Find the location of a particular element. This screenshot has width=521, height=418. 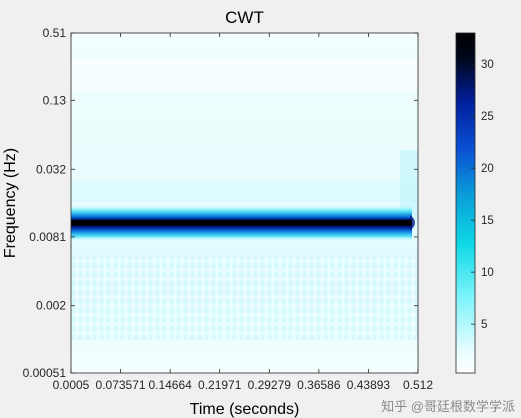

x-axis-label: Time (seconds) is located at coordinates (245, 409).